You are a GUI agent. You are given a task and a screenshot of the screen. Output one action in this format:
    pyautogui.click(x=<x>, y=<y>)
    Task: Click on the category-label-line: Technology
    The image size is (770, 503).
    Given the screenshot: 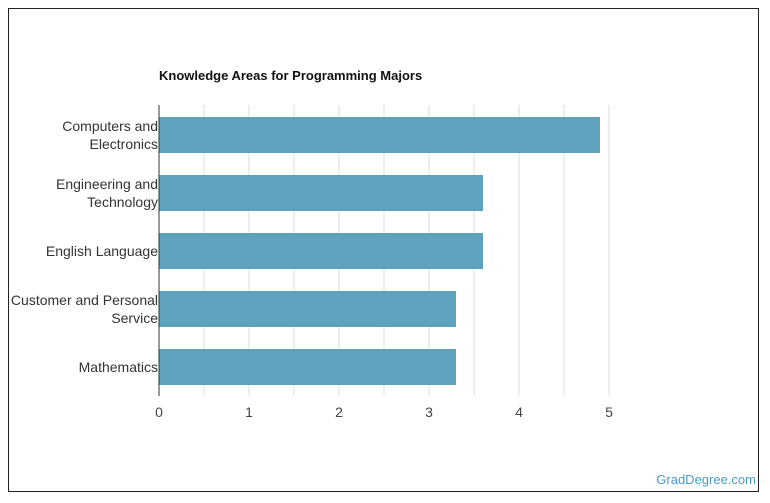 What is the action you would take?
    pyautogui.click(x=122, y=202)
    